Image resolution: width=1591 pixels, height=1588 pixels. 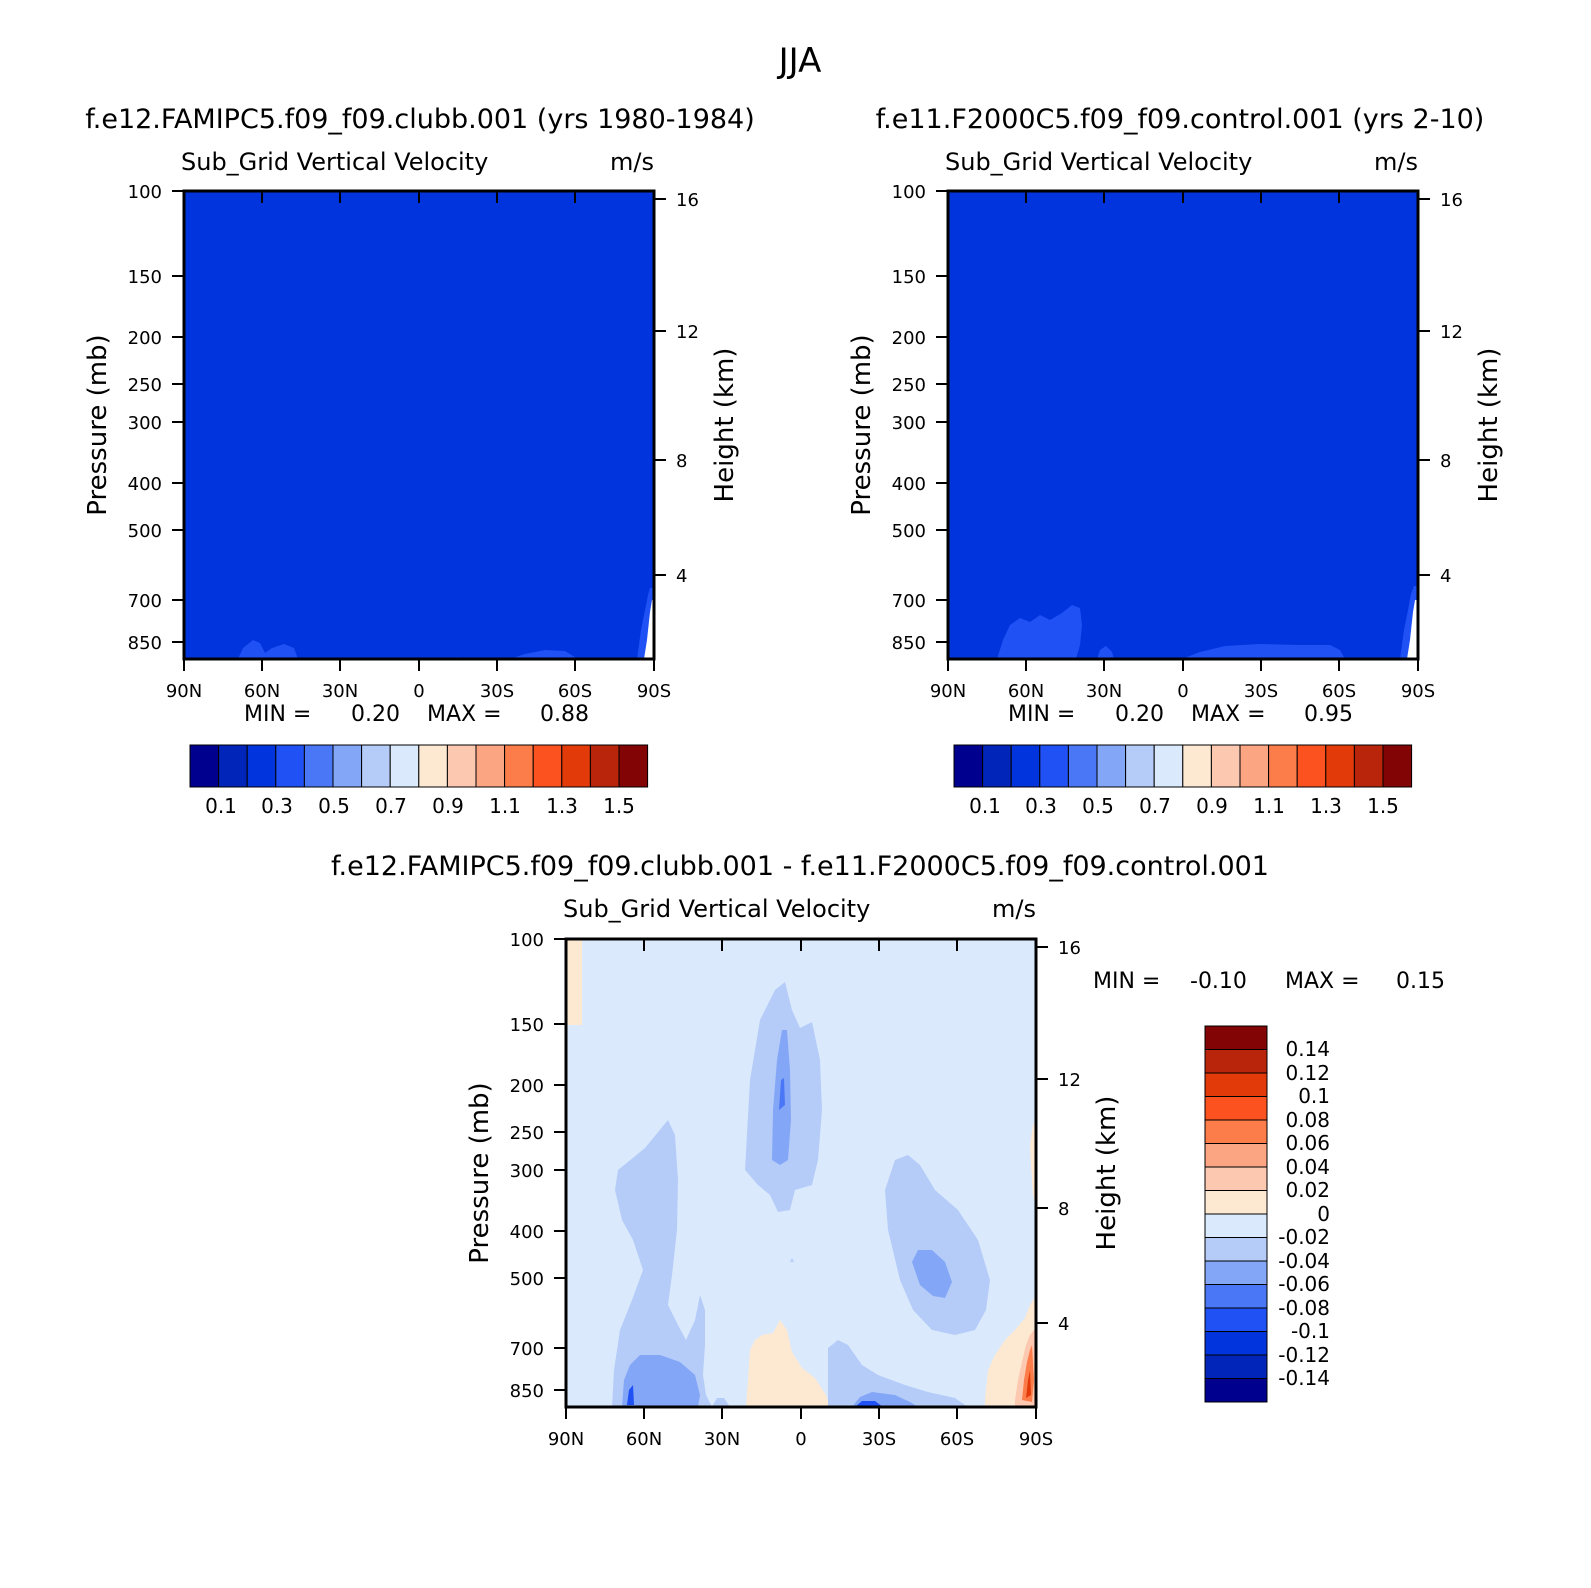 I want to click on panel-1-y-tick-label: 100, so click(x=145, y=192).